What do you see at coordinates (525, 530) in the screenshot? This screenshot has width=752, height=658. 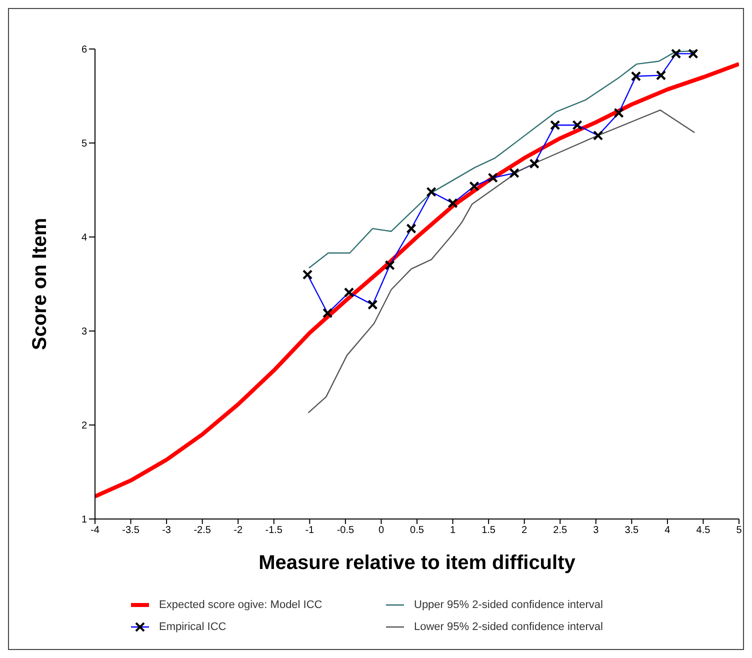 I see `x-tick-label: 2` at bounding box center [525, 530].